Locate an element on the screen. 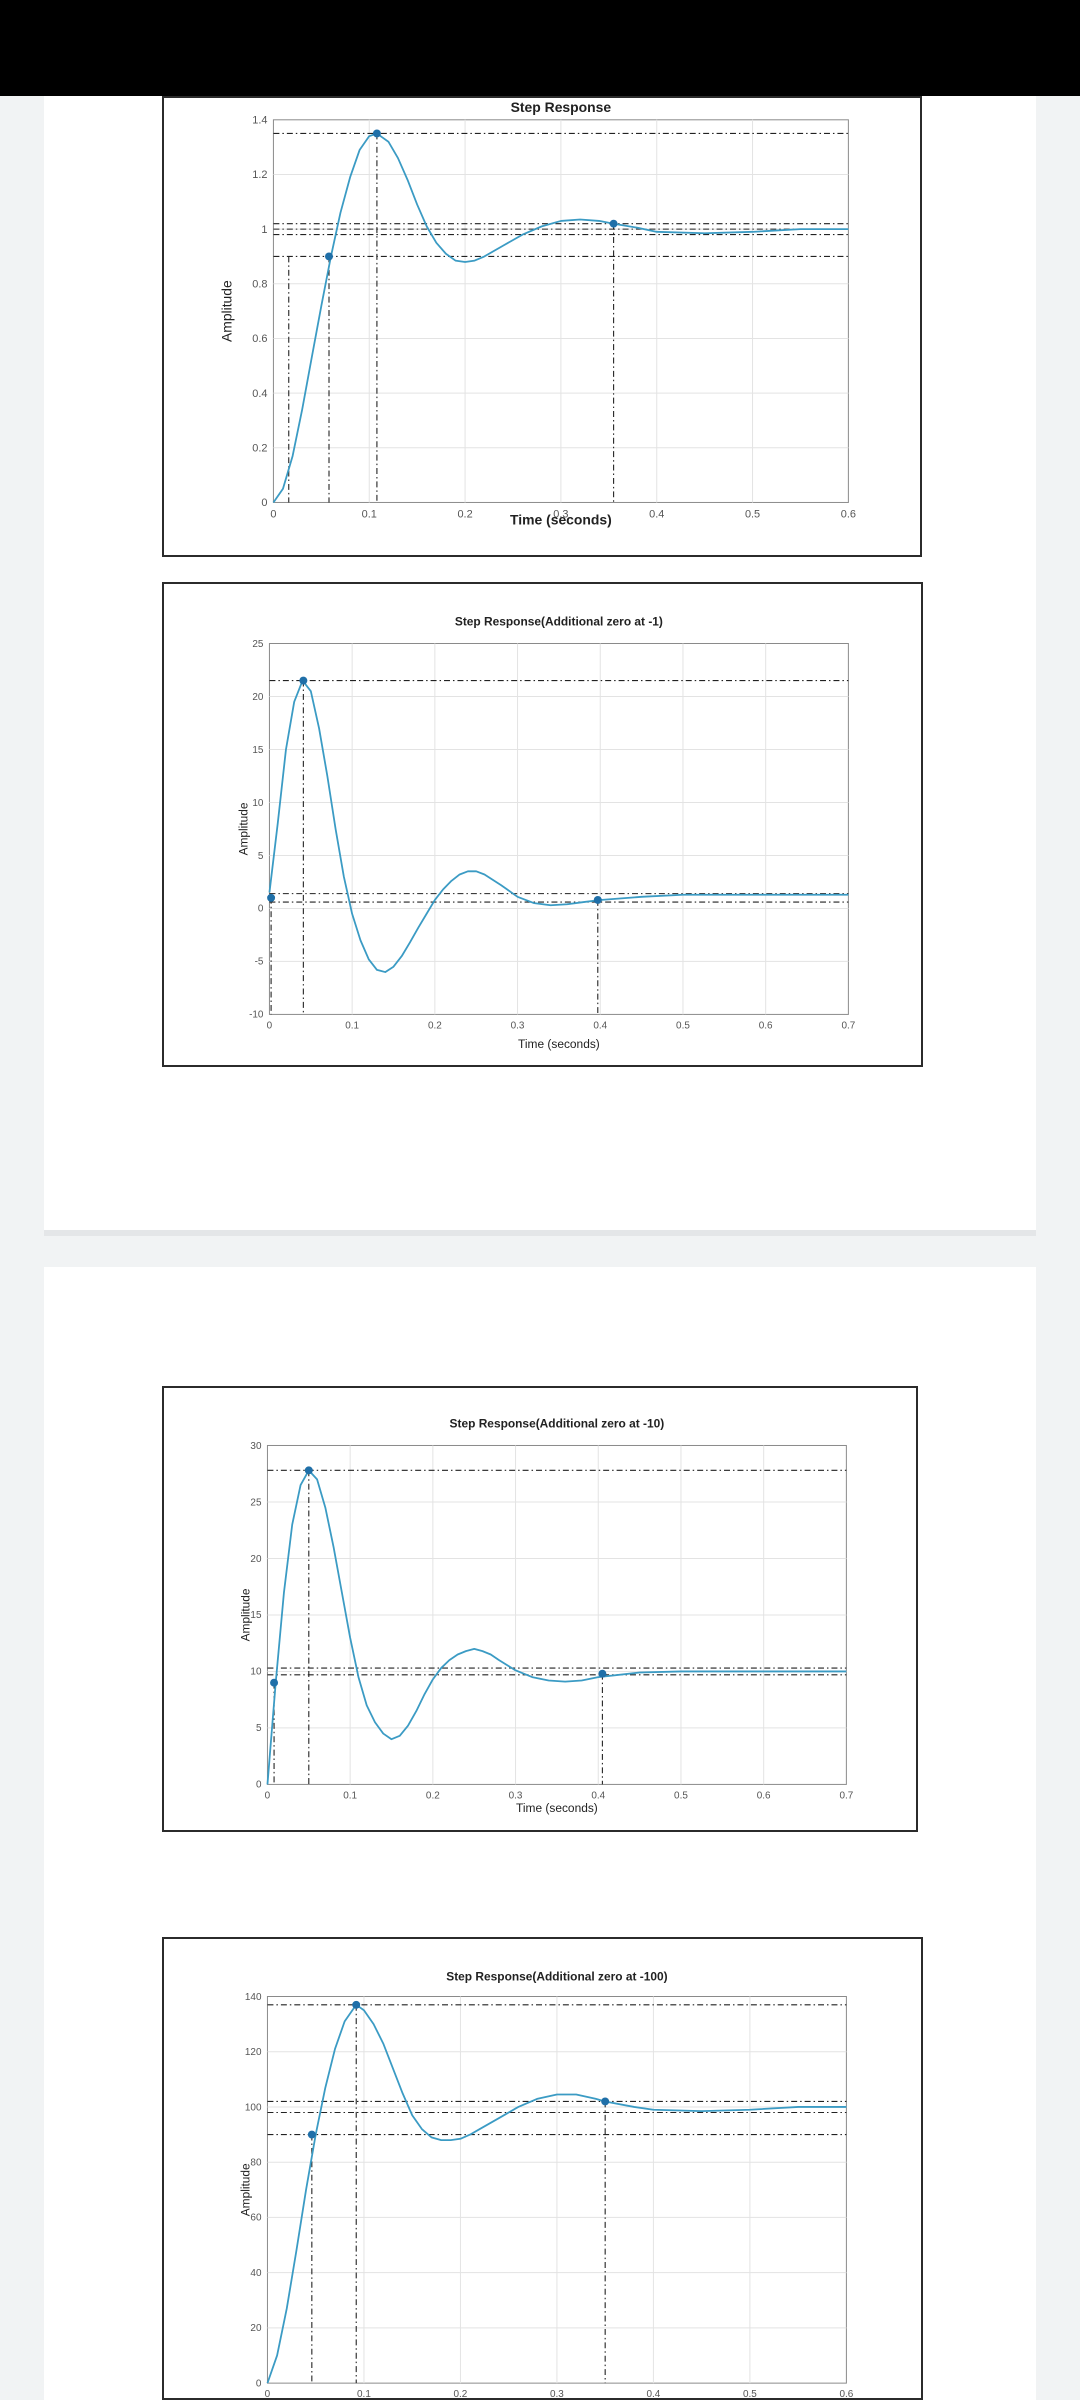 Image resolution: width=1080 pixels, height=2400 pixels. chart1-x-tick-label: 0.3 is located at coordinates (560, 514).